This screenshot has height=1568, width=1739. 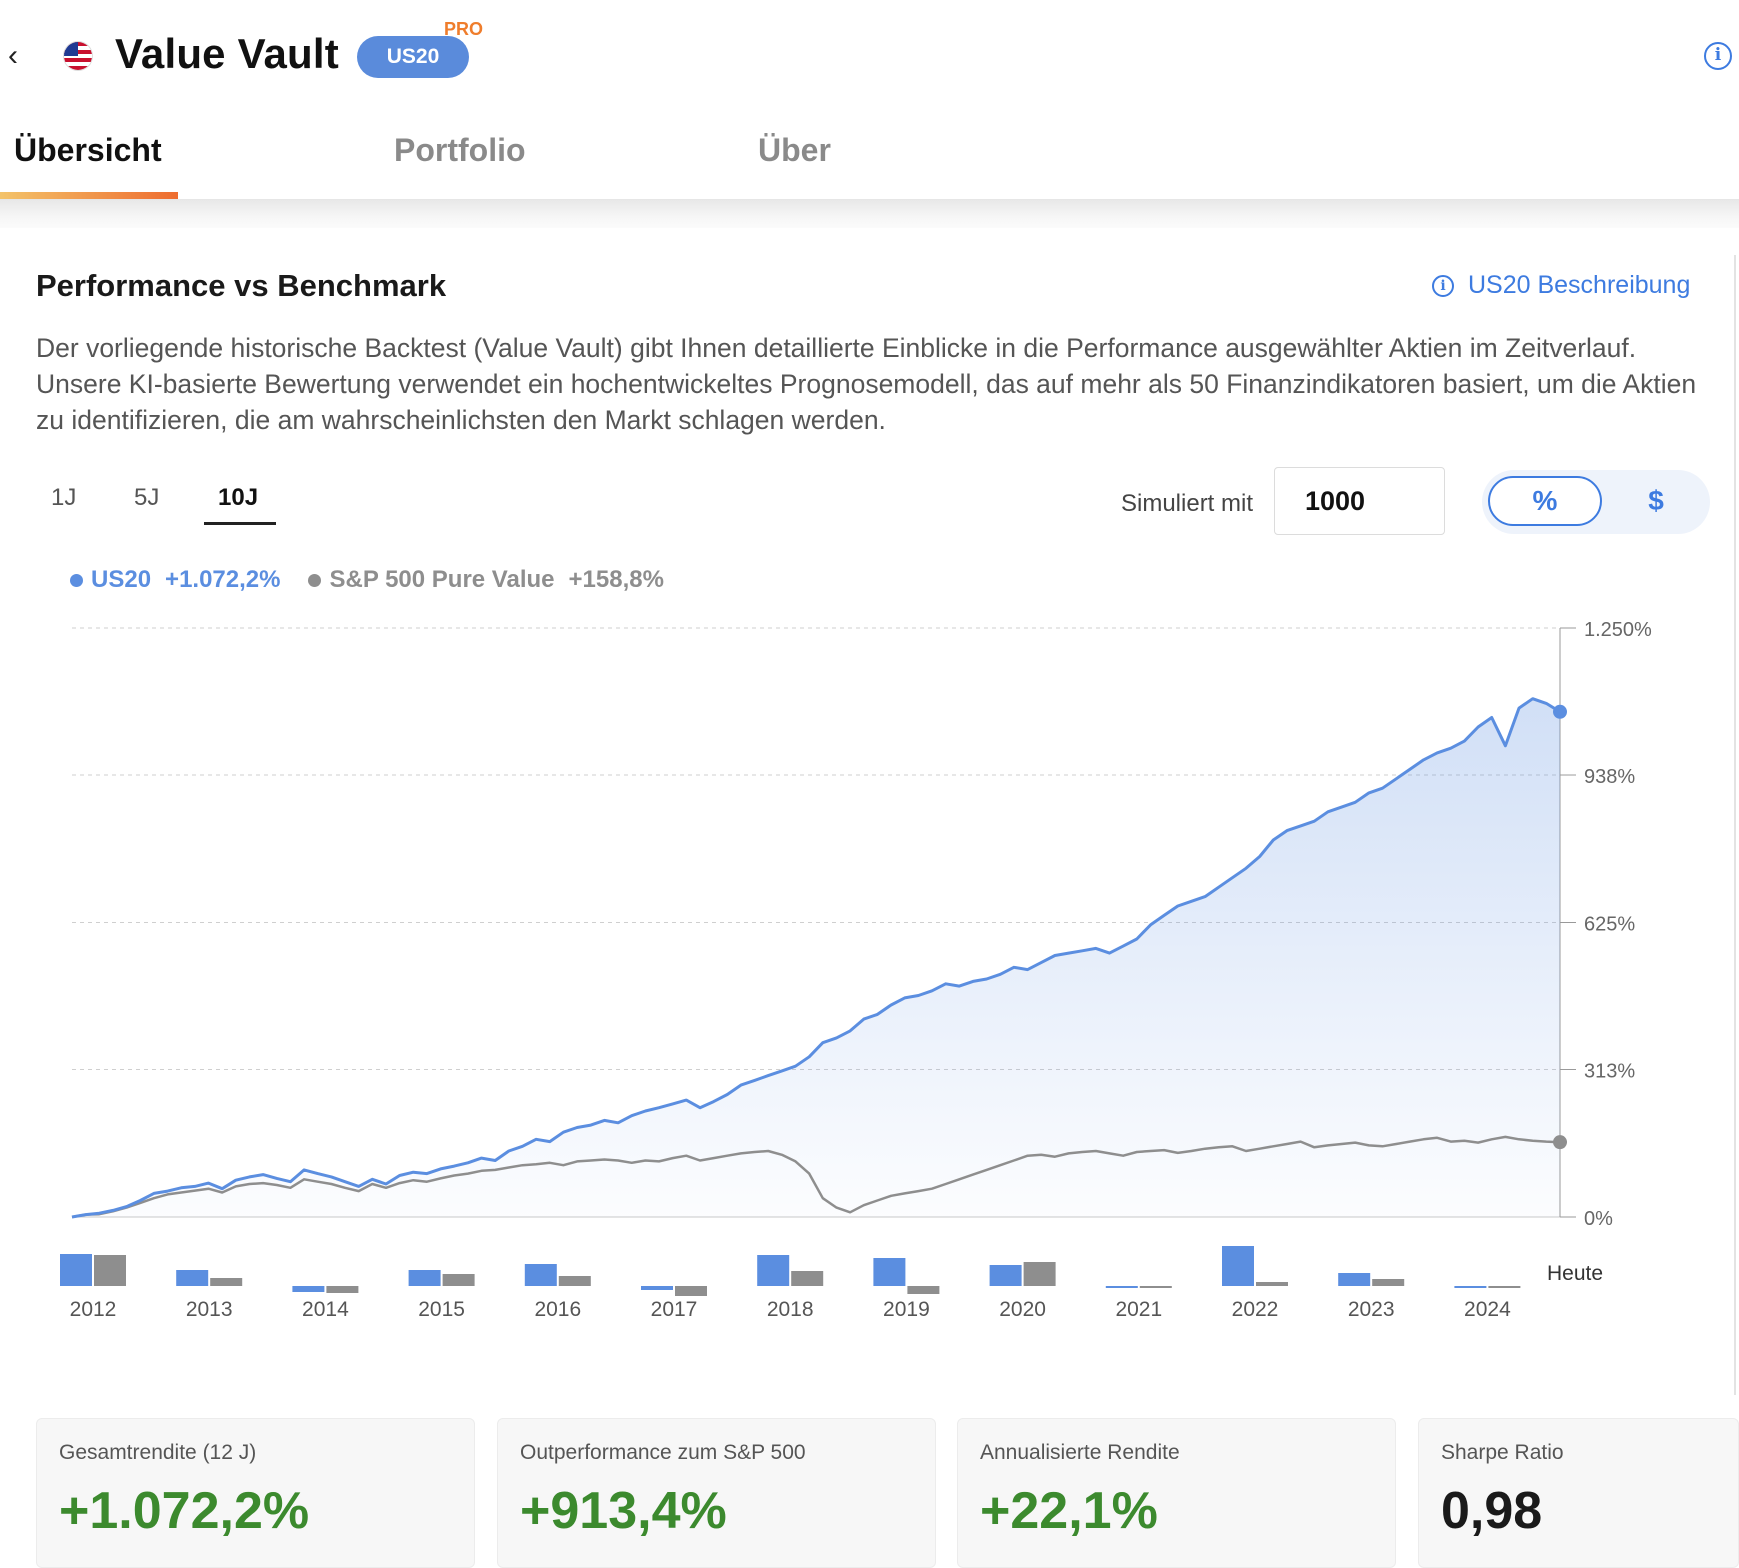 What do you see at coordinates (1560, 711) in the screenshot?
I see `us20-endpoint` at bounding box center [1560, 711].